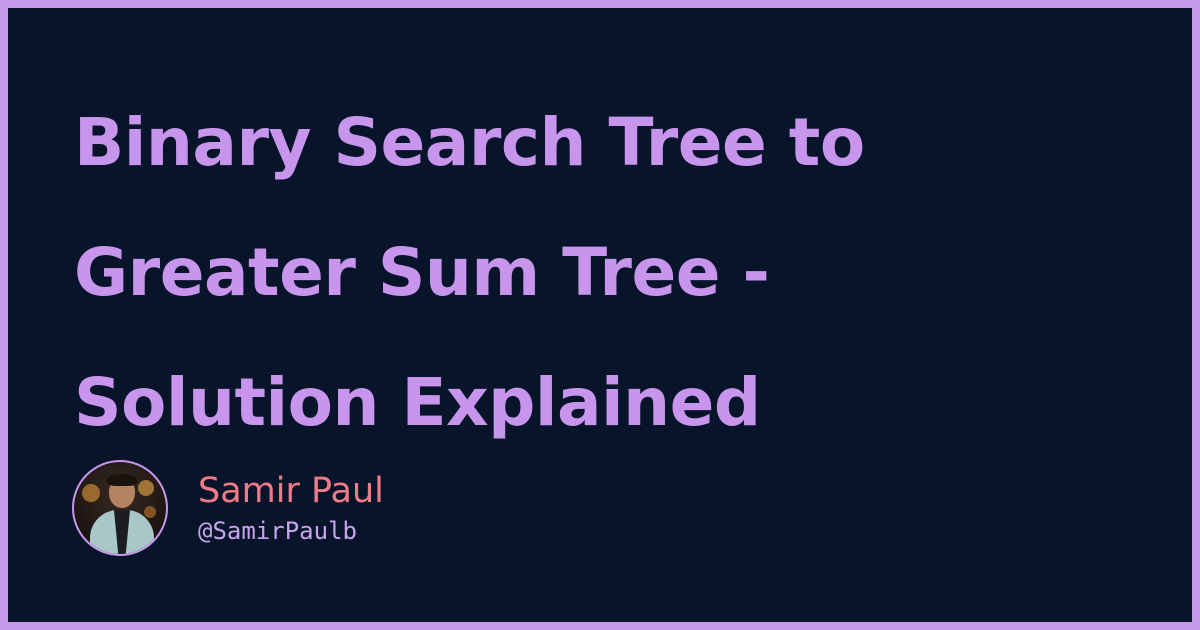 The image size is (1200, 630). I want to click on author-text: Samir Paul @SamirPaulb, so click(291, 508).